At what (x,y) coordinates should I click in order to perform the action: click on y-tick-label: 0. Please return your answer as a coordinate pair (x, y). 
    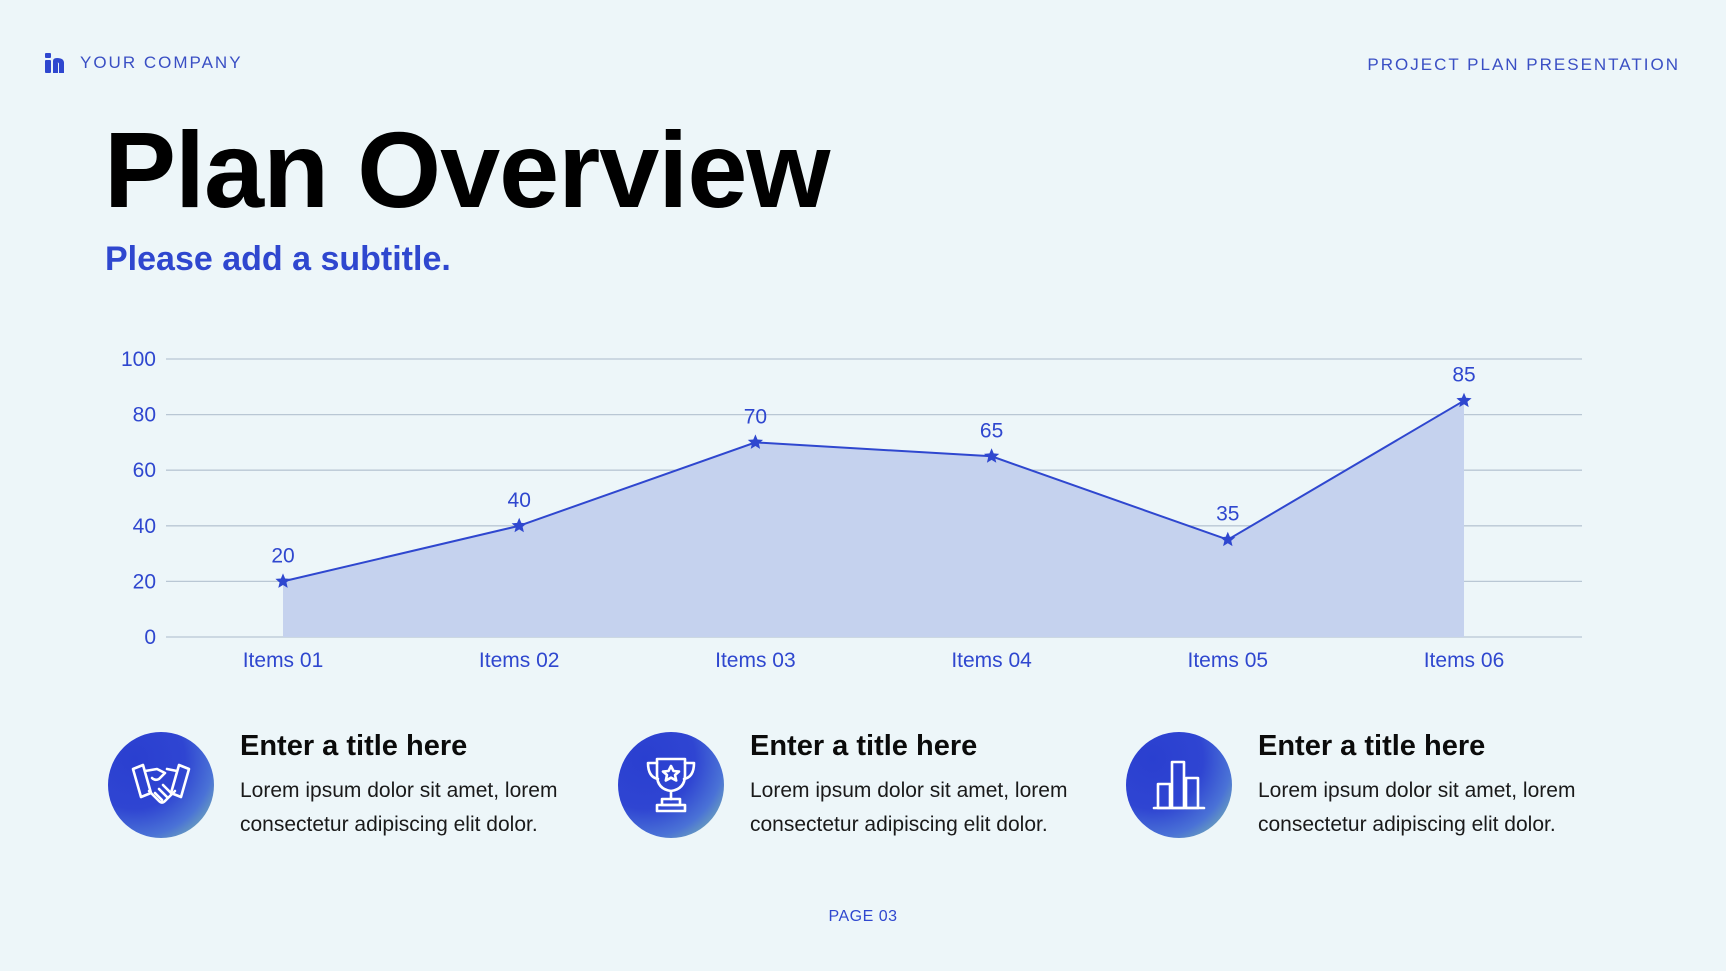
    Looking at the image, I should click on (150, 637).